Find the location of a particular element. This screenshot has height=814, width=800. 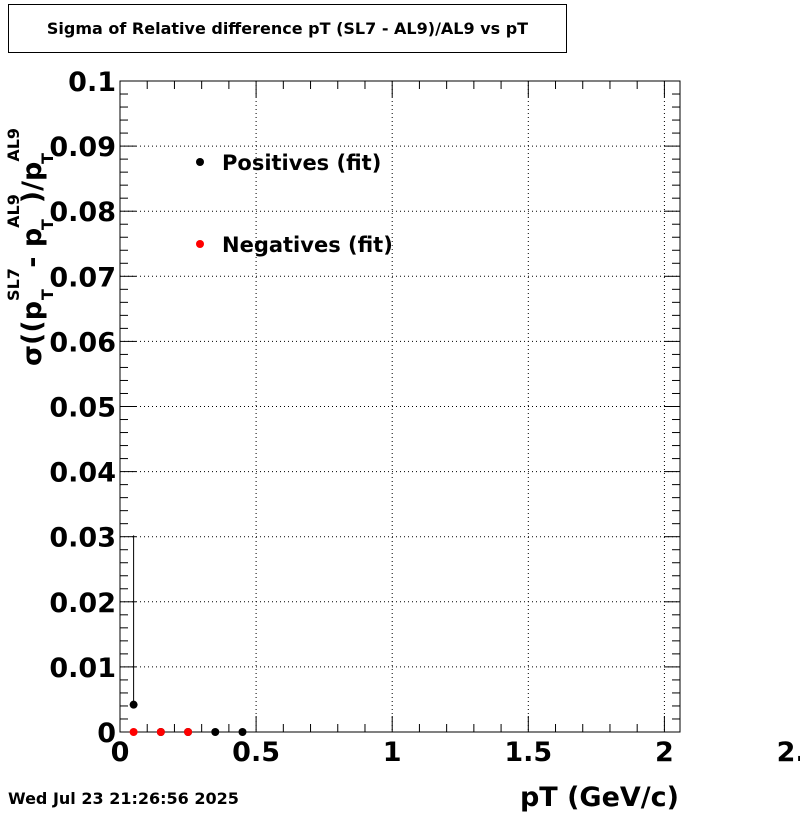

y-tick-label: 0.1 is located at coordinates (92, 82).